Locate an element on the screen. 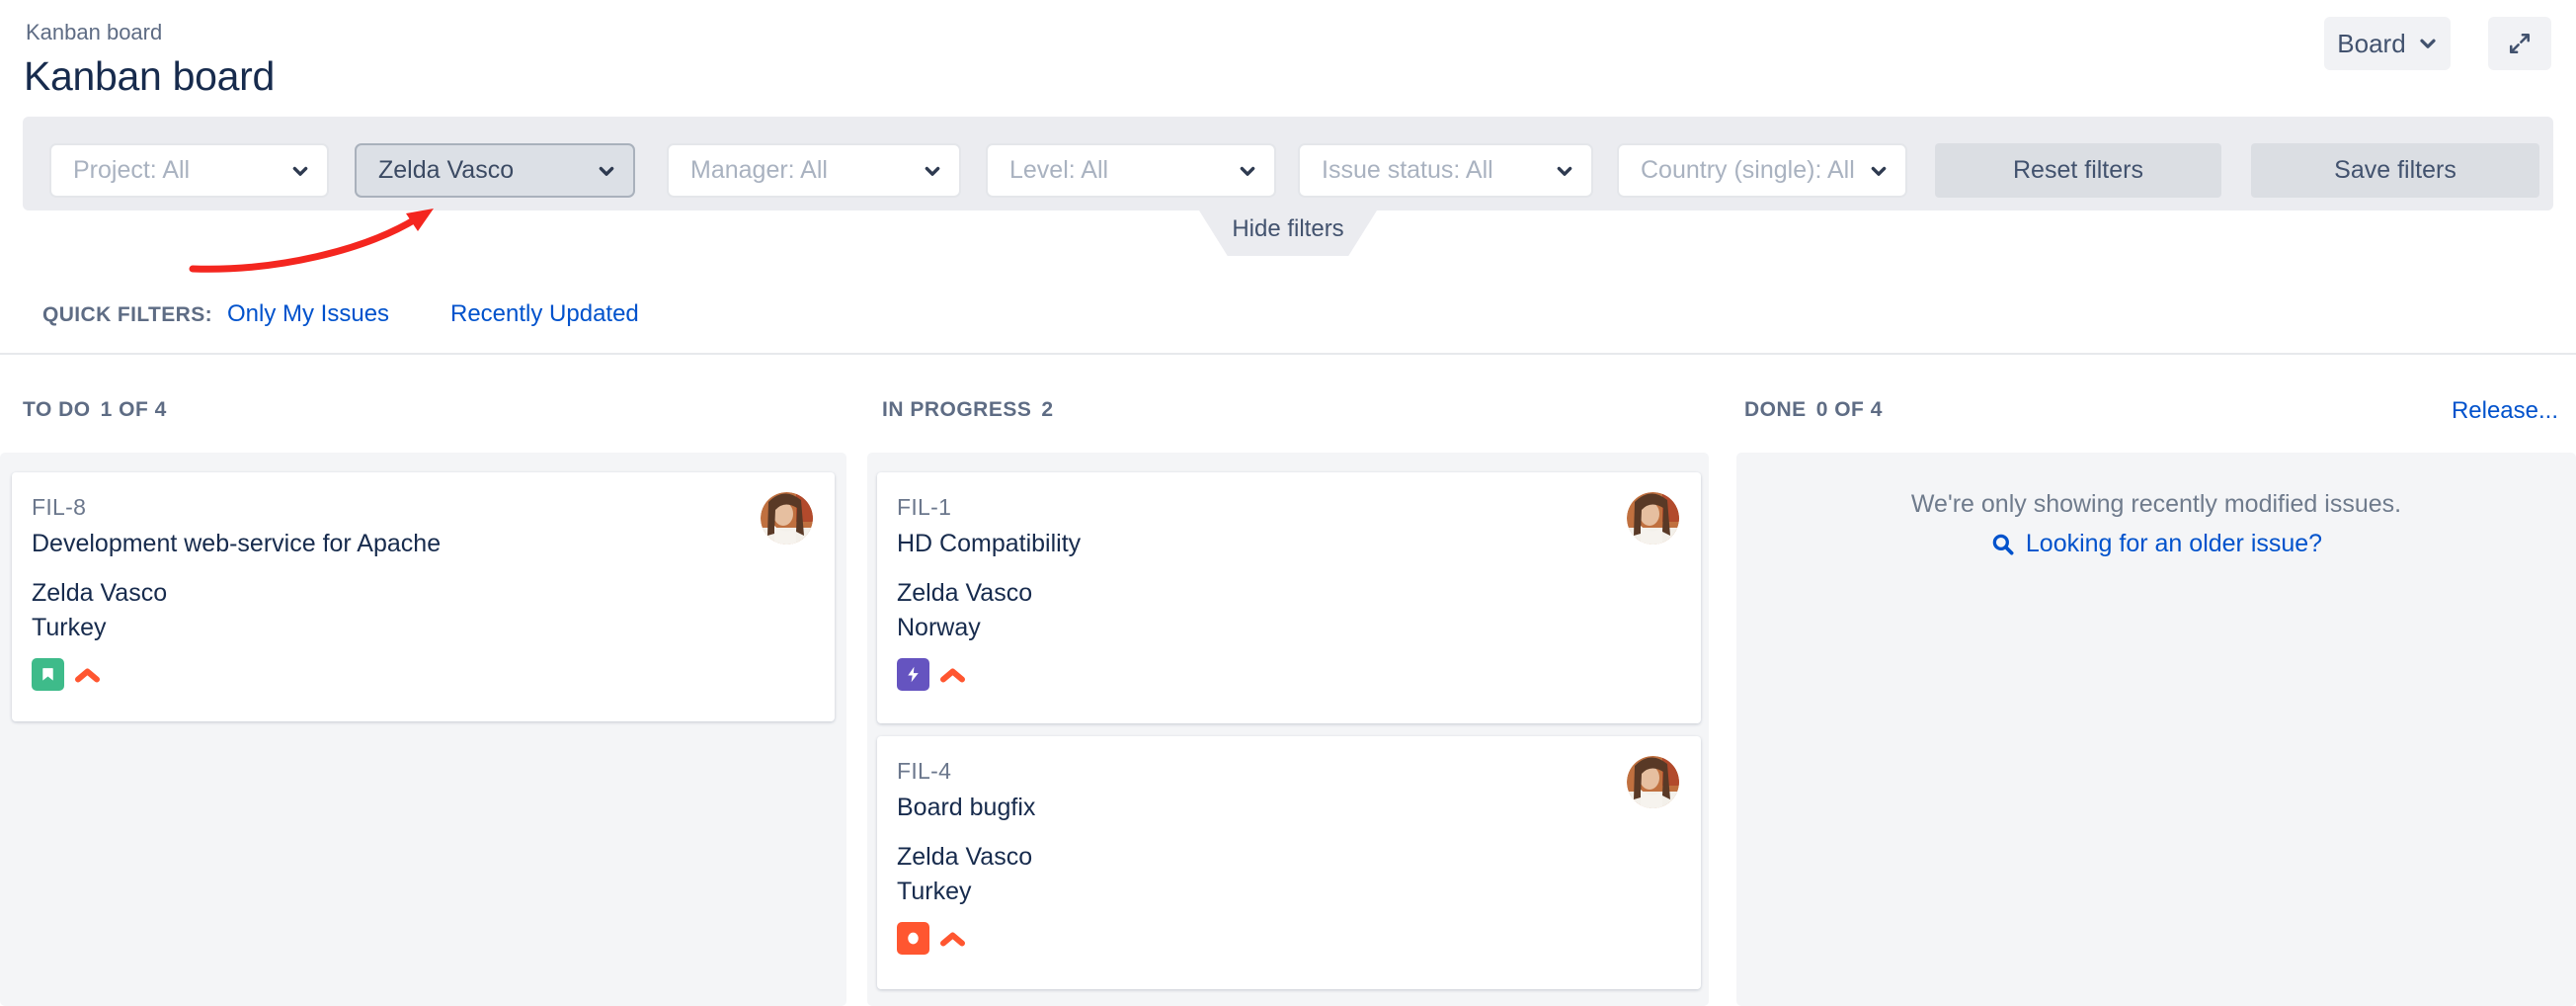 The height and width of the screenshot is (1006, 2576). issue-key: FIL-1 is located at coordinates (924, 507).